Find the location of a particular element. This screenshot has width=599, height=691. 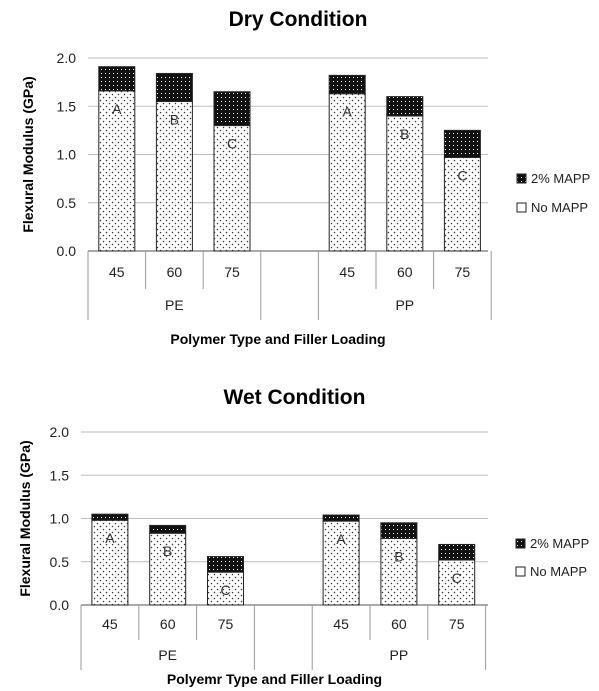

x-axis-label: Polymer Type and Filler Loading is located at coordinates (277, 339).